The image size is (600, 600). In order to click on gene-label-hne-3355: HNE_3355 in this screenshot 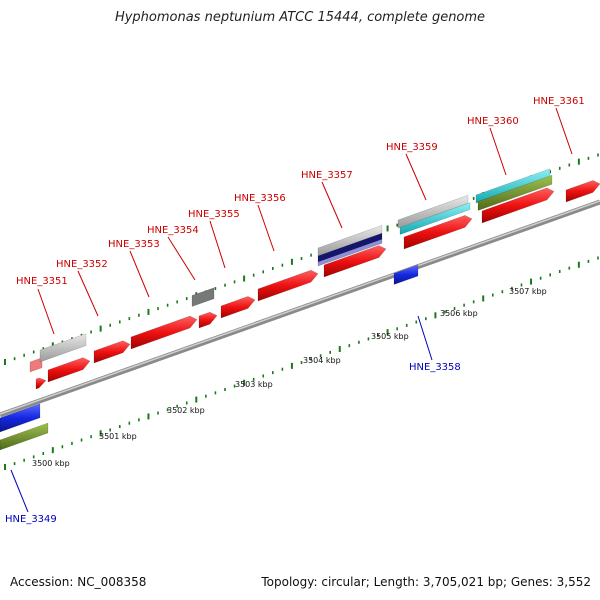, I will do `click(214, 214)`.